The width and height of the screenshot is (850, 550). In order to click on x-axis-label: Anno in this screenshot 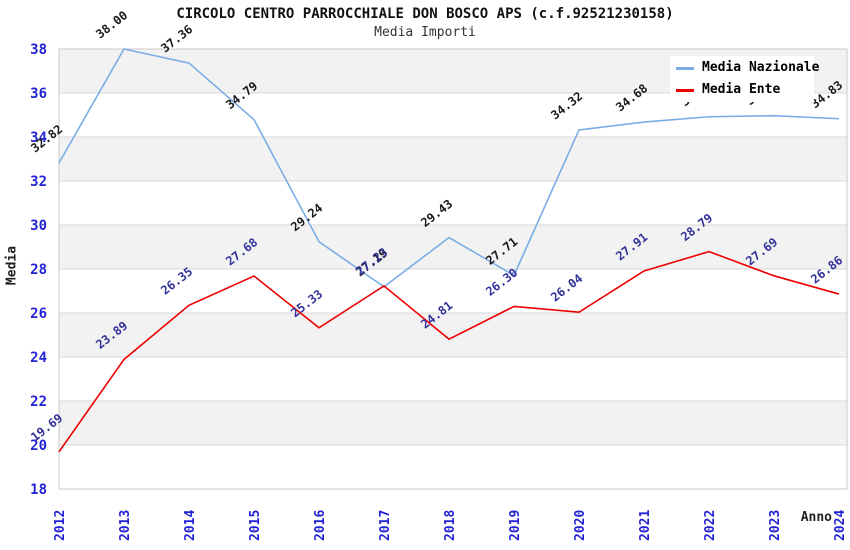, I will do `click(816, 517)`.